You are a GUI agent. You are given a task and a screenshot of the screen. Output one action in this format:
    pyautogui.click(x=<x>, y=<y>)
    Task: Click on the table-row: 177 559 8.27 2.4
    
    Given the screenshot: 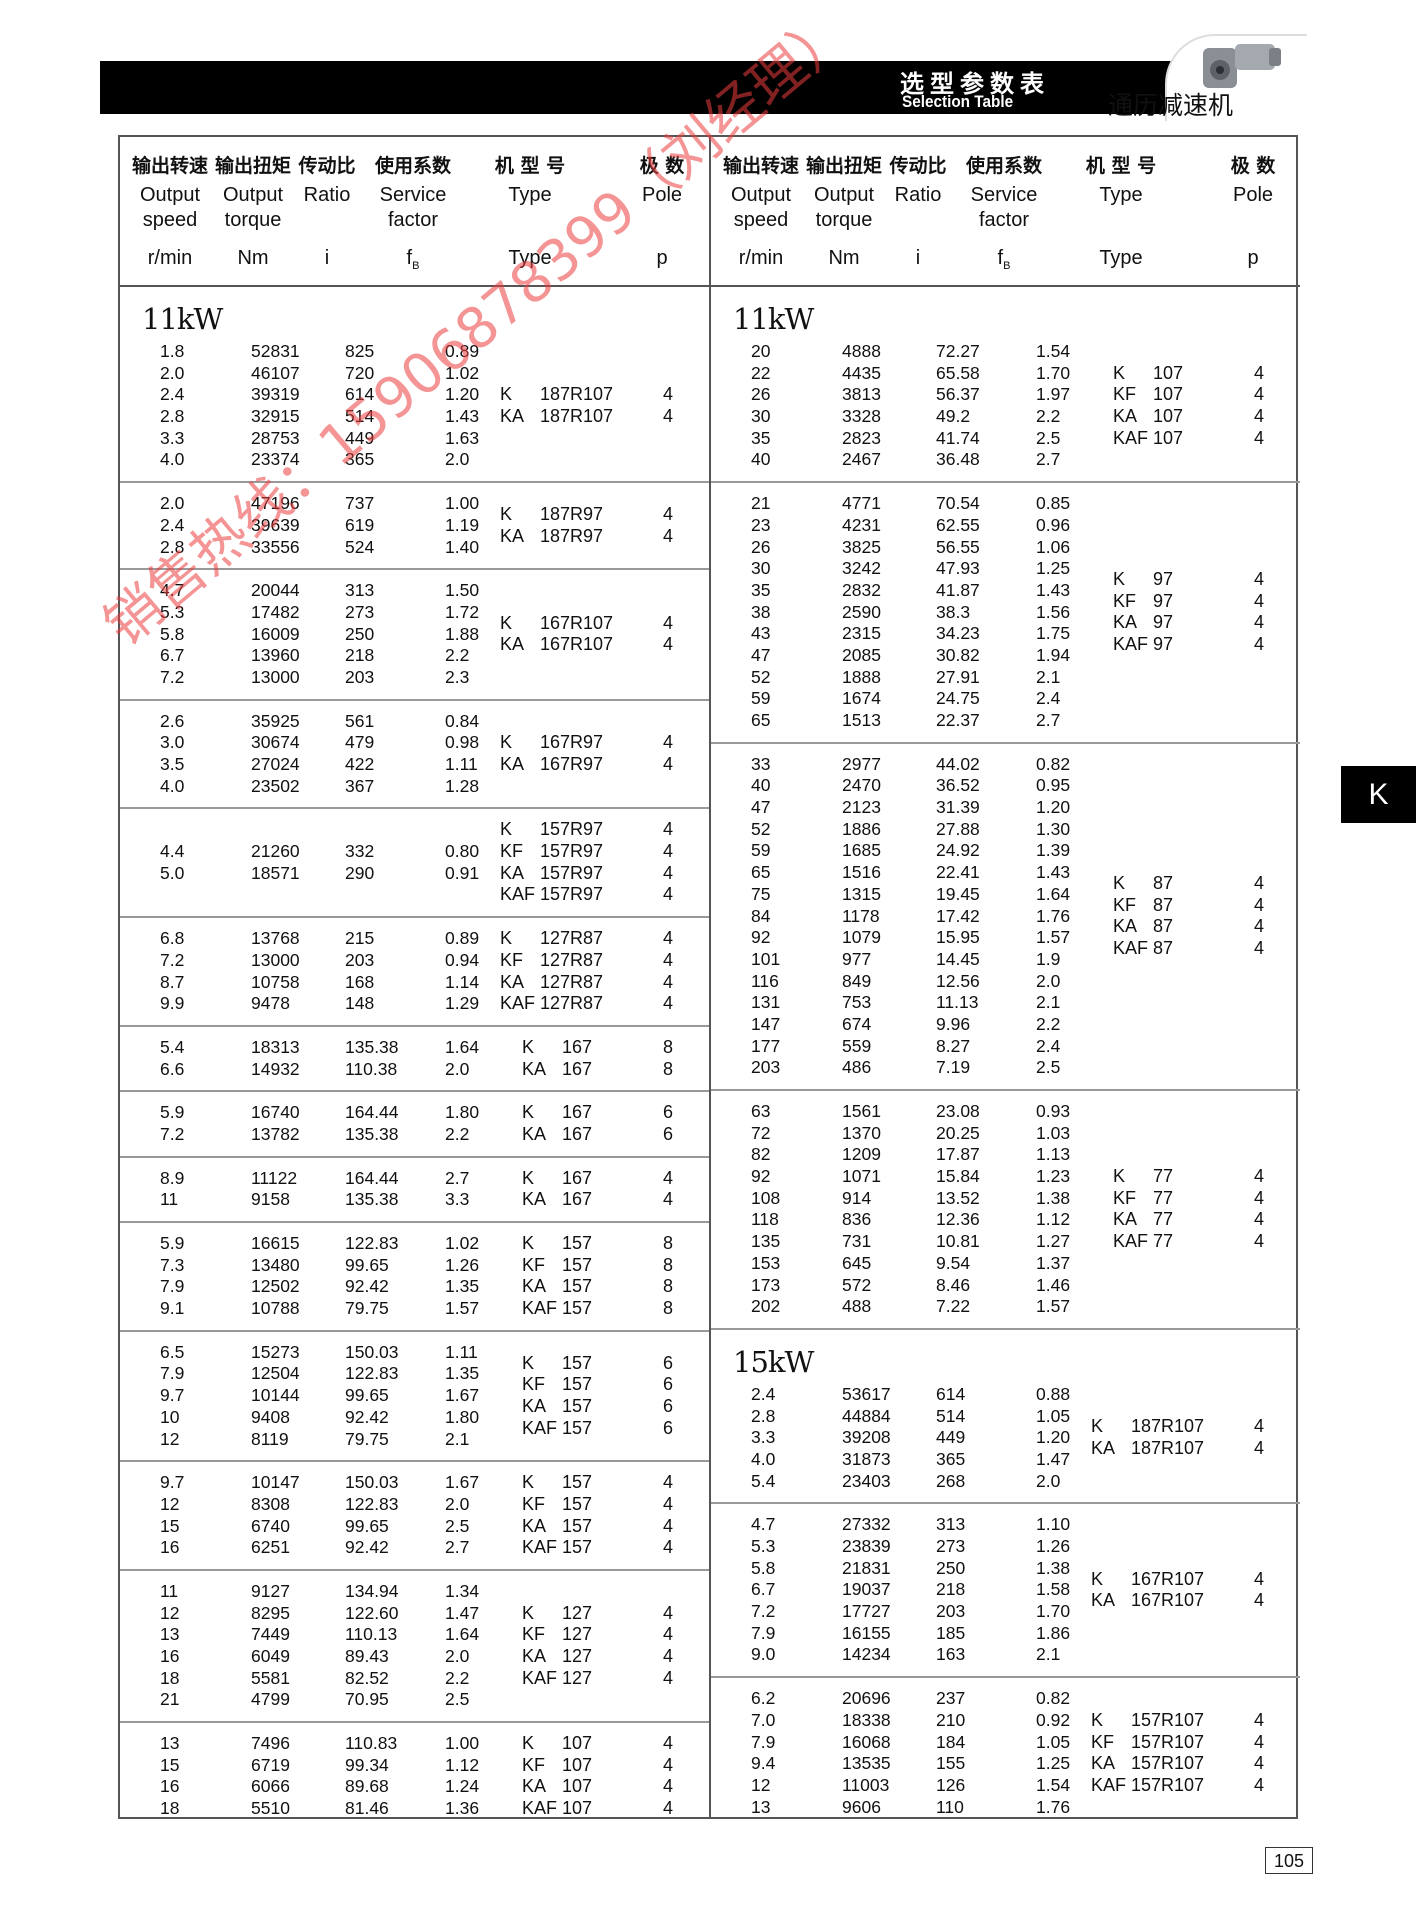 What is the action you would take?
    pyautogui.click(x=901, y=1047)
    